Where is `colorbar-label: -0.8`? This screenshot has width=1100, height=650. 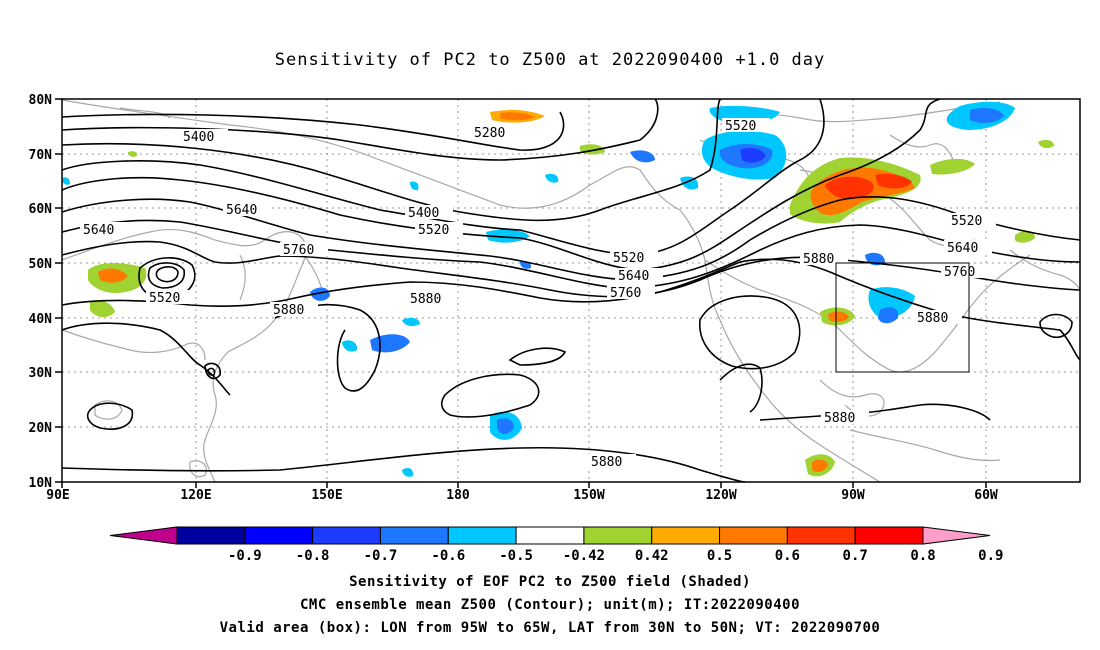 colorbar-label: -0.8 is located at coordinates (313, 556).